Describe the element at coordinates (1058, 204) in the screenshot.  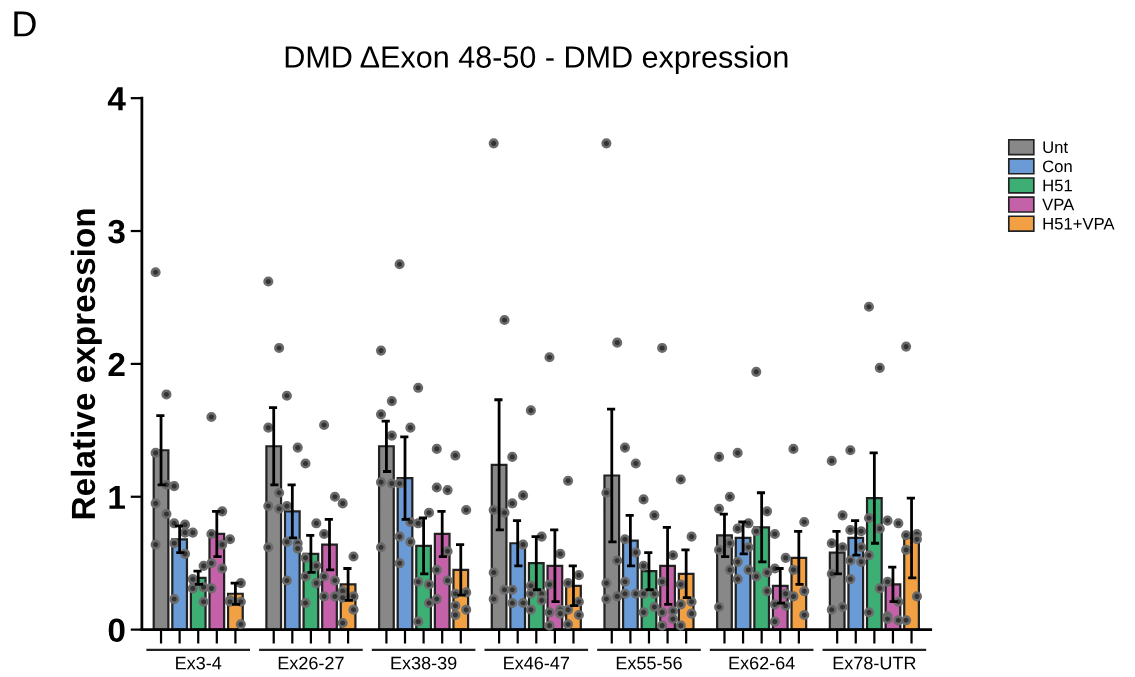
I see `legend-label: VPA` at that location.